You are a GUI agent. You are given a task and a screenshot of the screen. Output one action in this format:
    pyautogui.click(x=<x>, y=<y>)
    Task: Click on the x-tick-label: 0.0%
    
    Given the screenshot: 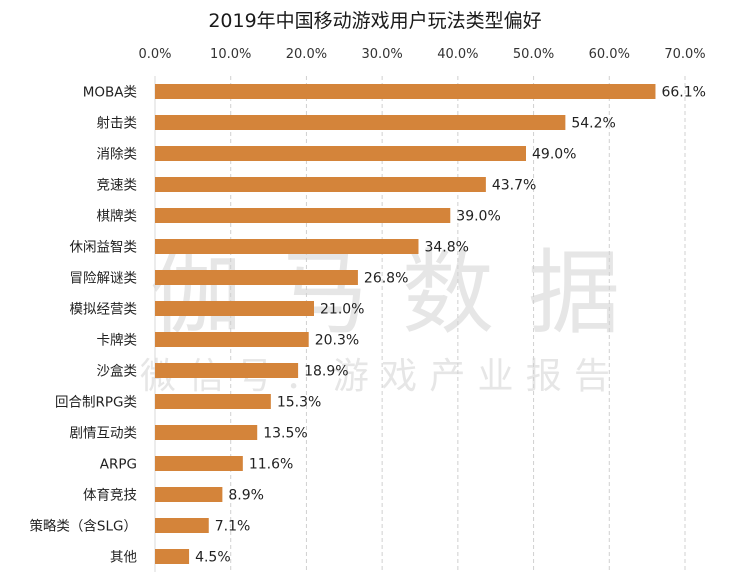 What is the action you would take?
    pyautogui.click(x=154, y=54)
    